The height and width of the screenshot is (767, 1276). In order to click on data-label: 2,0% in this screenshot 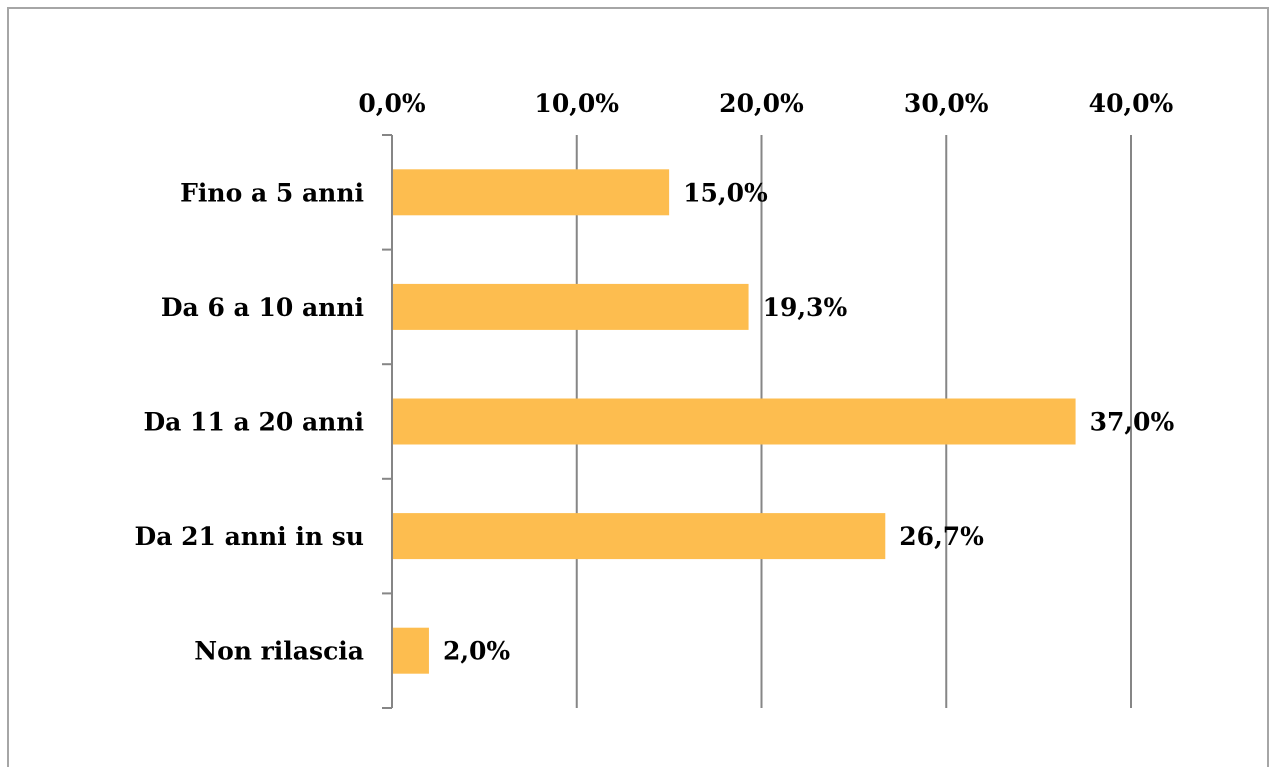, I will do `click(476, 651)`.